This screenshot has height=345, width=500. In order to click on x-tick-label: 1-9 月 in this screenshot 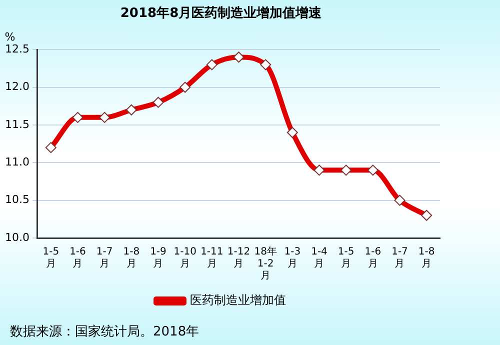, I will do `click(158, 258)`.